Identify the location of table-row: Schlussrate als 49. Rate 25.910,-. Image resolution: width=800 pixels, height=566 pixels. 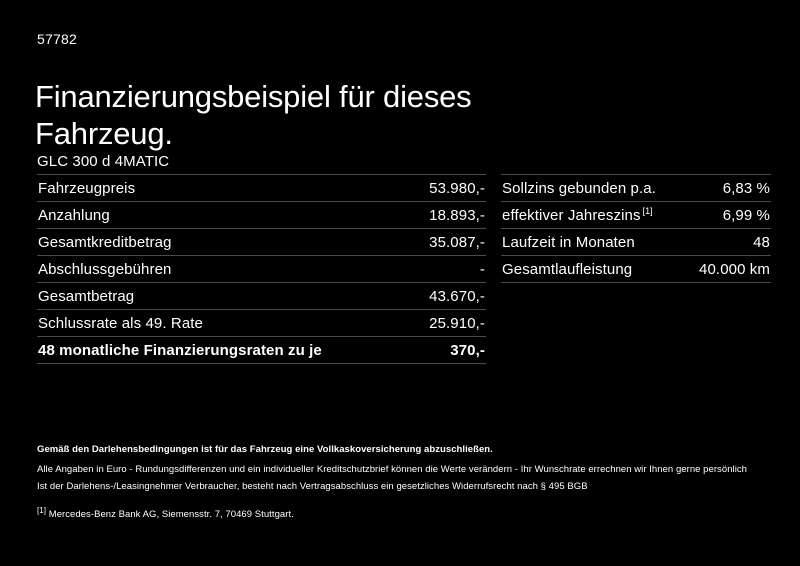
(261, 323).